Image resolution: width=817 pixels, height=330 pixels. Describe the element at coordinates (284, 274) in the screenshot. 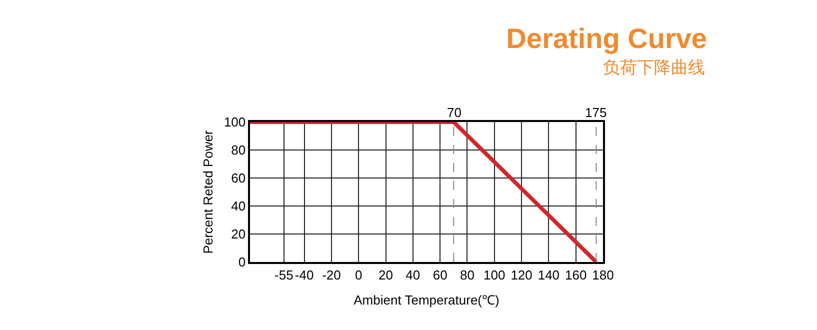

I see `x-tick-label: -55` at that location.